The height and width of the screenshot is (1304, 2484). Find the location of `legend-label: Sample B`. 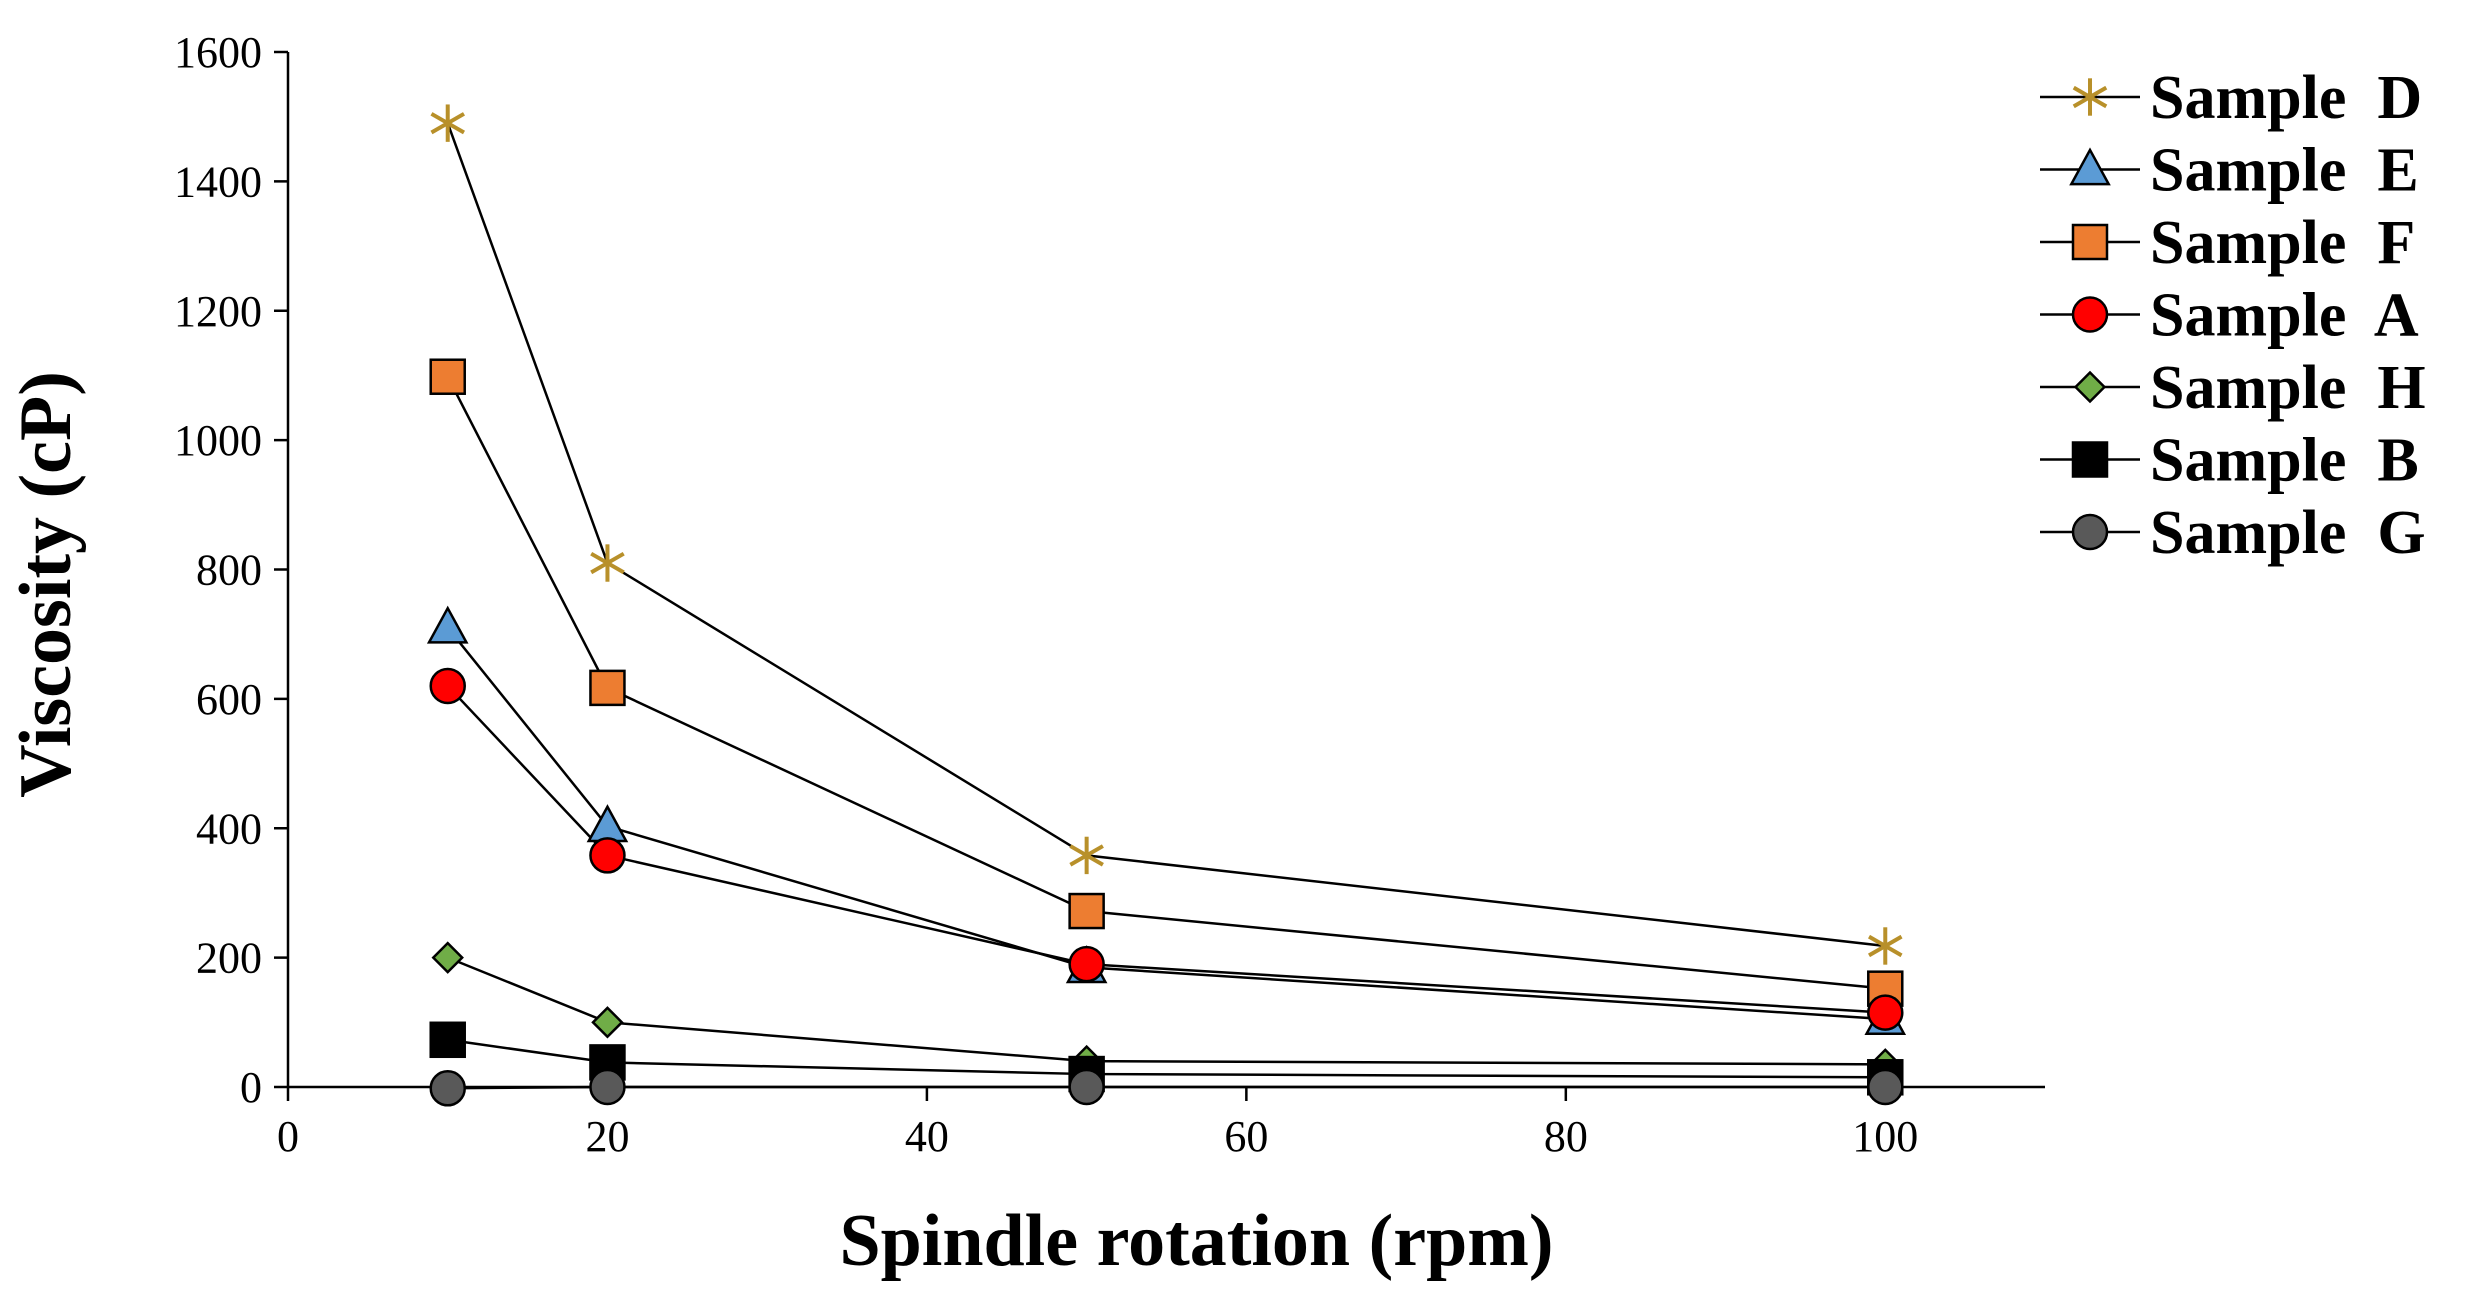

legend-label: Sample B is located at coordinates (2284, 461).